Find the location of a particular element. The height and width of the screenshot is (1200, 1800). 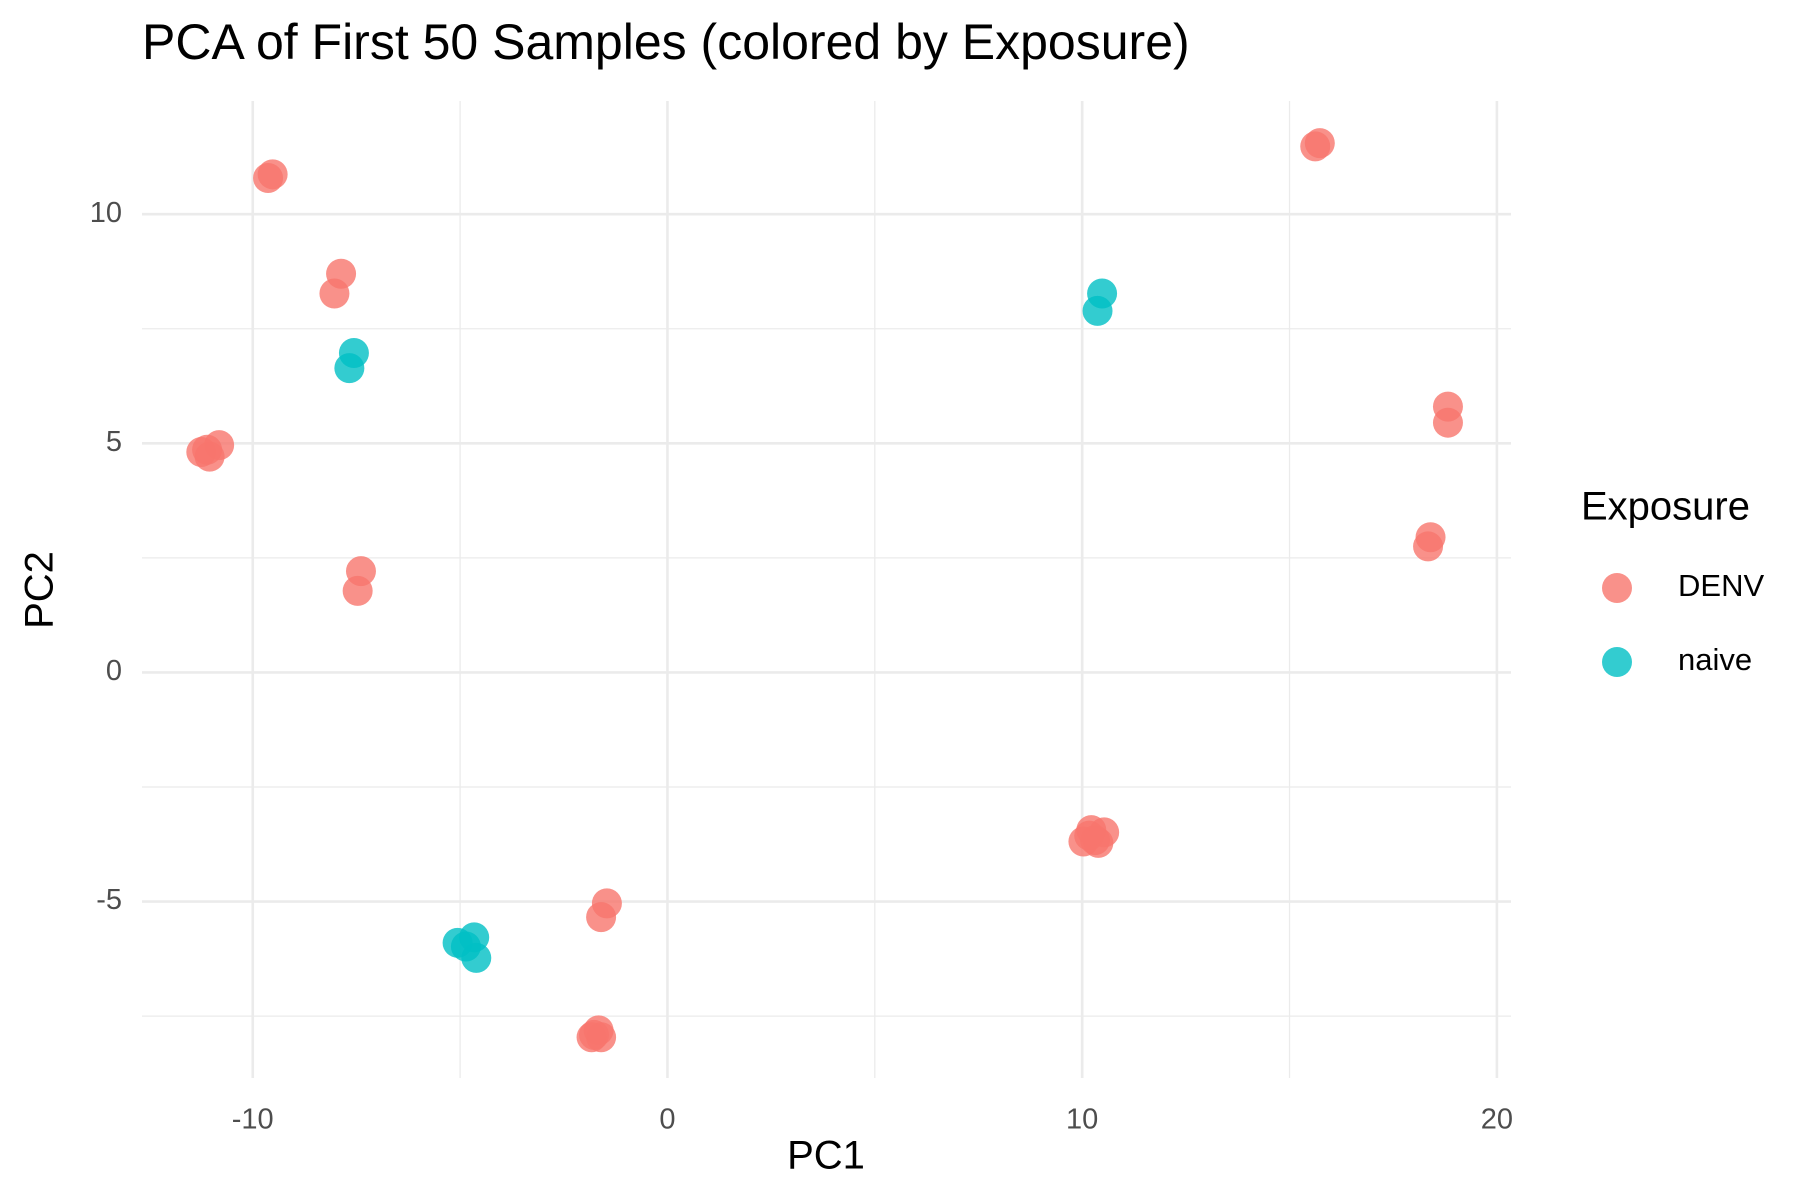

legend-label: naive is located at coordinates (1715, 659).